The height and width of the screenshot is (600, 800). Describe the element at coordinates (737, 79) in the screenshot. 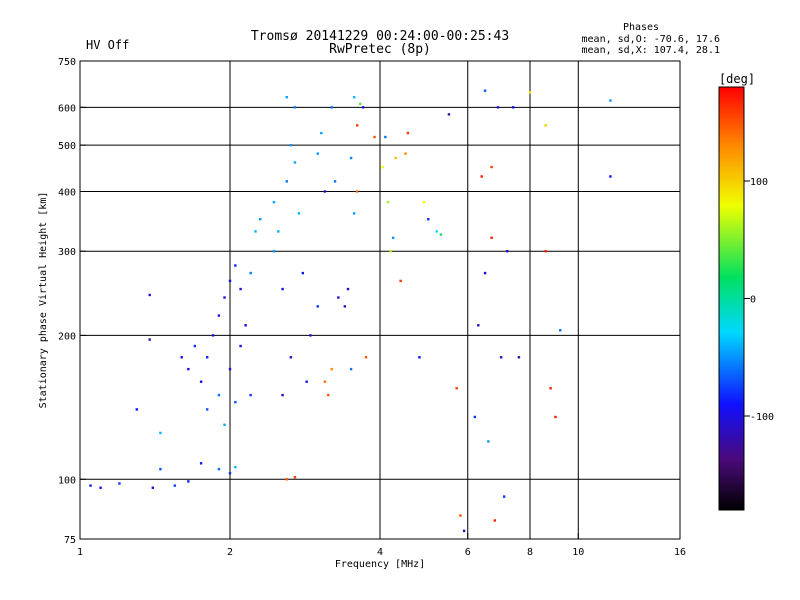

I see `colorbar-label: [deg]` at that location.